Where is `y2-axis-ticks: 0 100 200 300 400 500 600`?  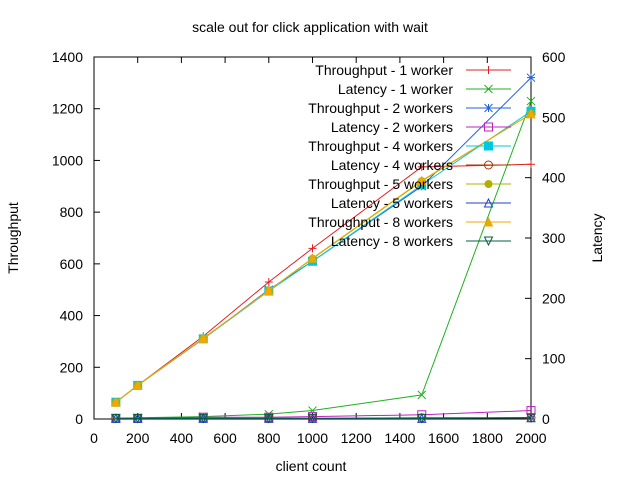
y2-axis-ticks: 0 100 200 300 400 500 600 is located at coordinates (545, 238).